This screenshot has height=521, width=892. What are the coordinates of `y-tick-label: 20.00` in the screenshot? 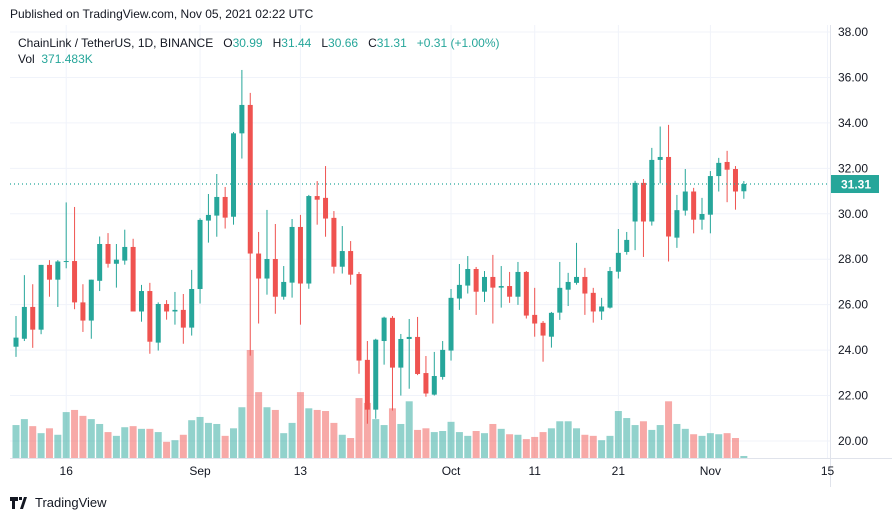 It's located at (853, 441).